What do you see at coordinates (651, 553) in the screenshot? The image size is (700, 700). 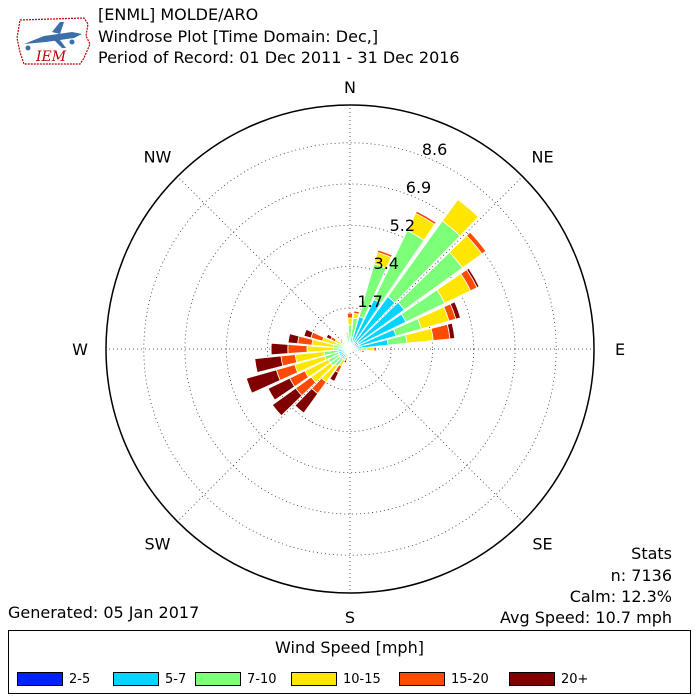 I see `stats-title: Stats` at bounding box center [651, 553].